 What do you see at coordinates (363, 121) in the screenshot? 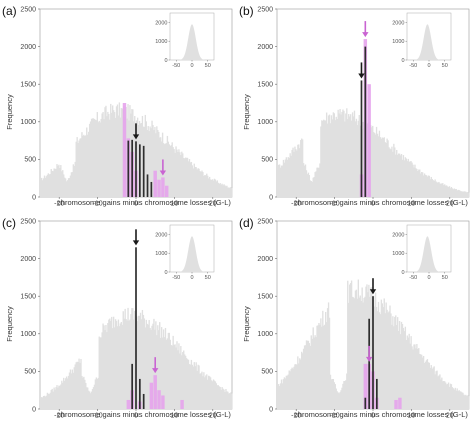
I see `observed-series-b` at bounding box center [363, 121].